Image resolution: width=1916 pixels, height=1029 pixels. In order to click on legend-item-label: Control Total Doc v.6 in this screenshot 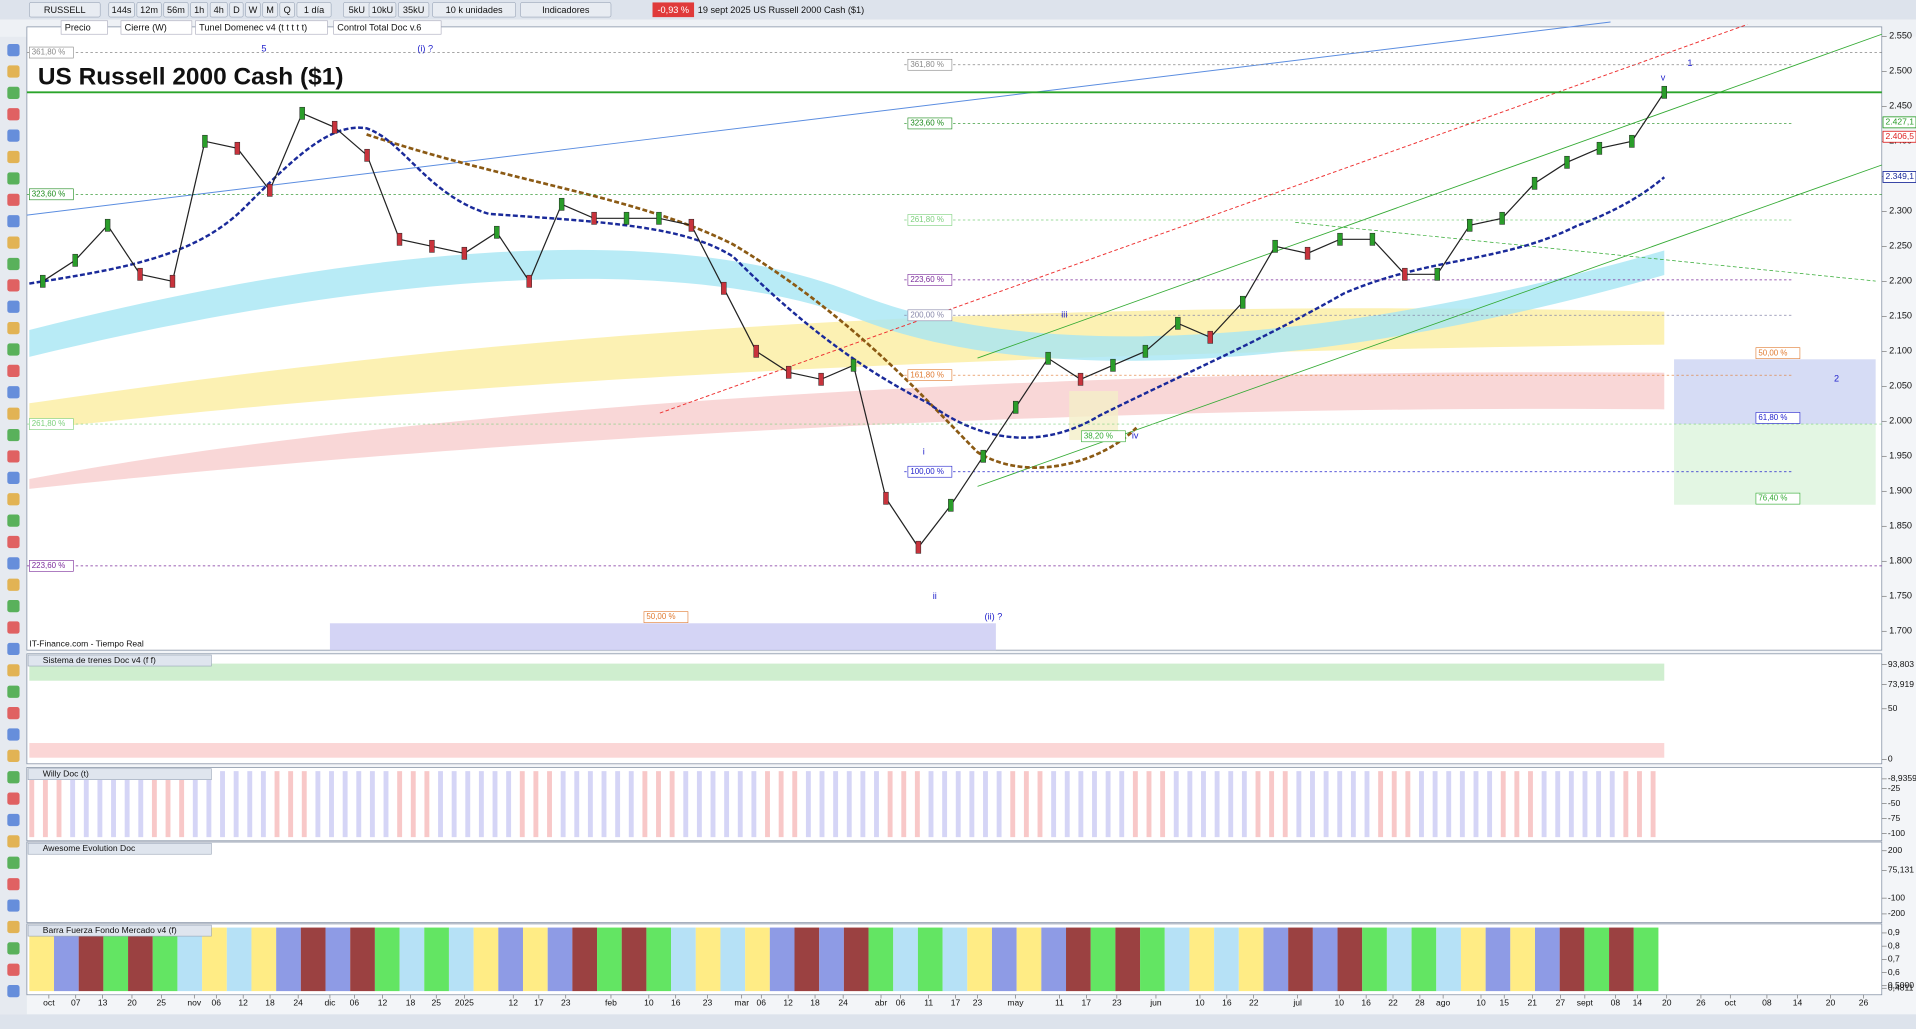, I will do `click(379, 28)`.